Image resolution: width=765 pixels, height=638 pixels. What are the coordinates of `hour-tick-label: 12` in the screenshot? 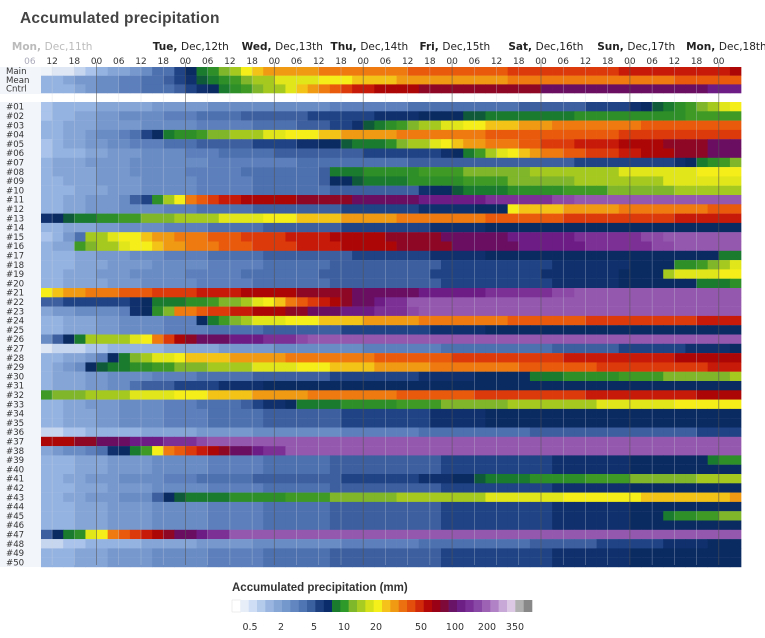 It's located at (51, 62).